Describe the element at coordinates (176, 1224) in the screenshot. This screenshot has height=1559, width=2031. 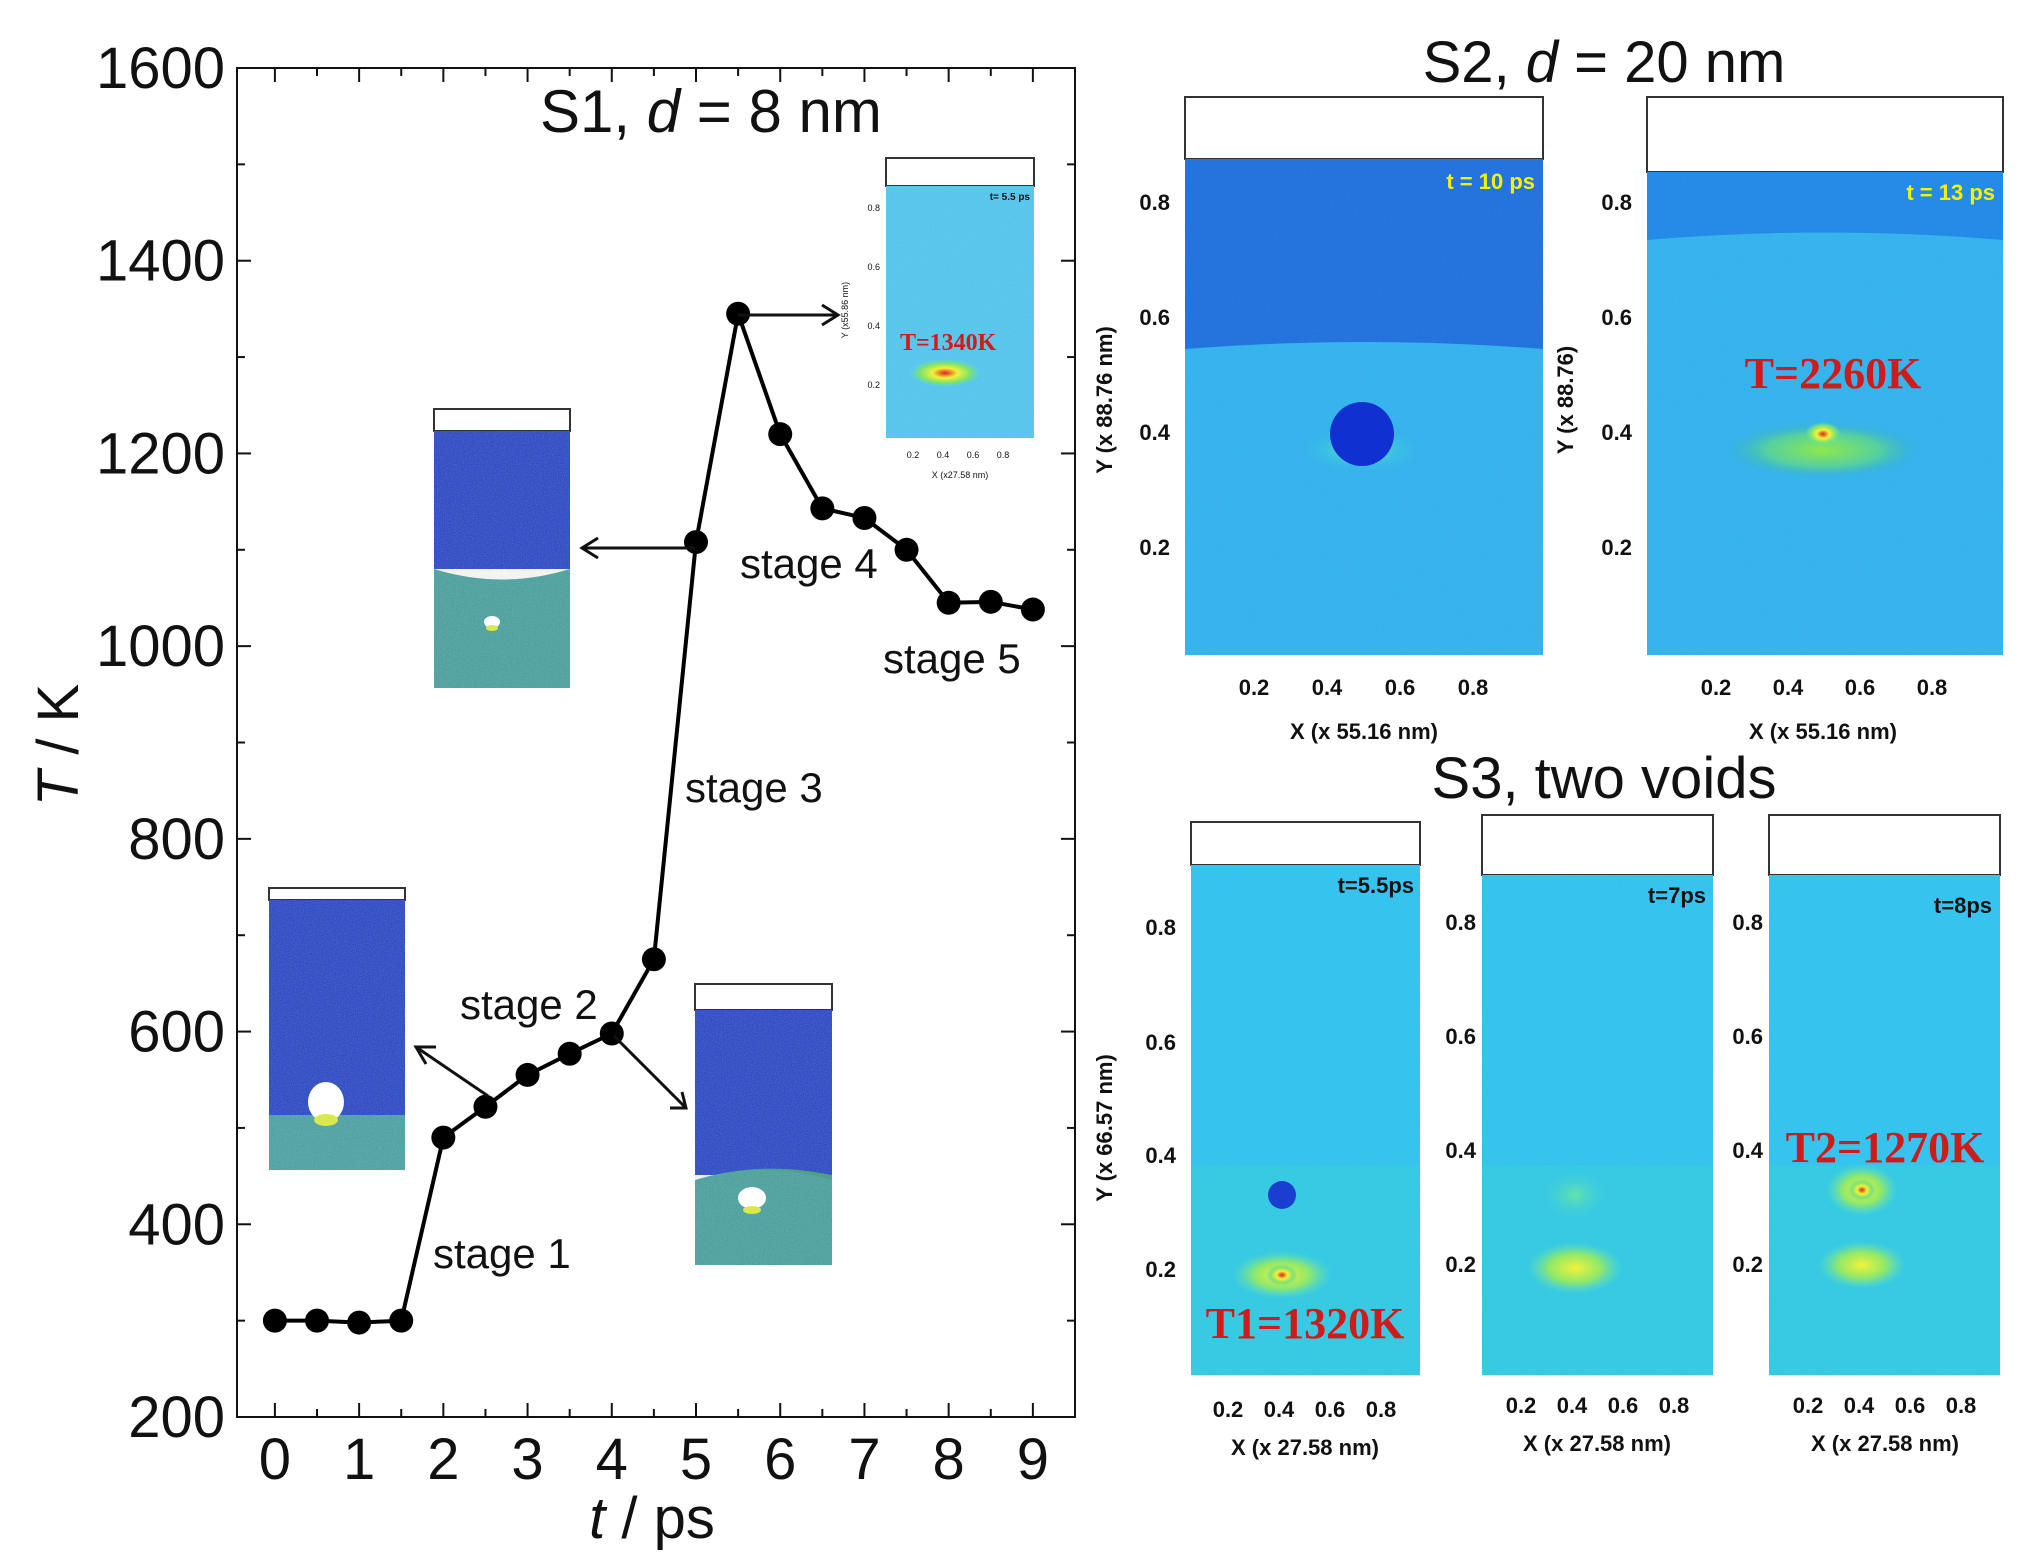
I see `y-tick-label: 400` at that location.